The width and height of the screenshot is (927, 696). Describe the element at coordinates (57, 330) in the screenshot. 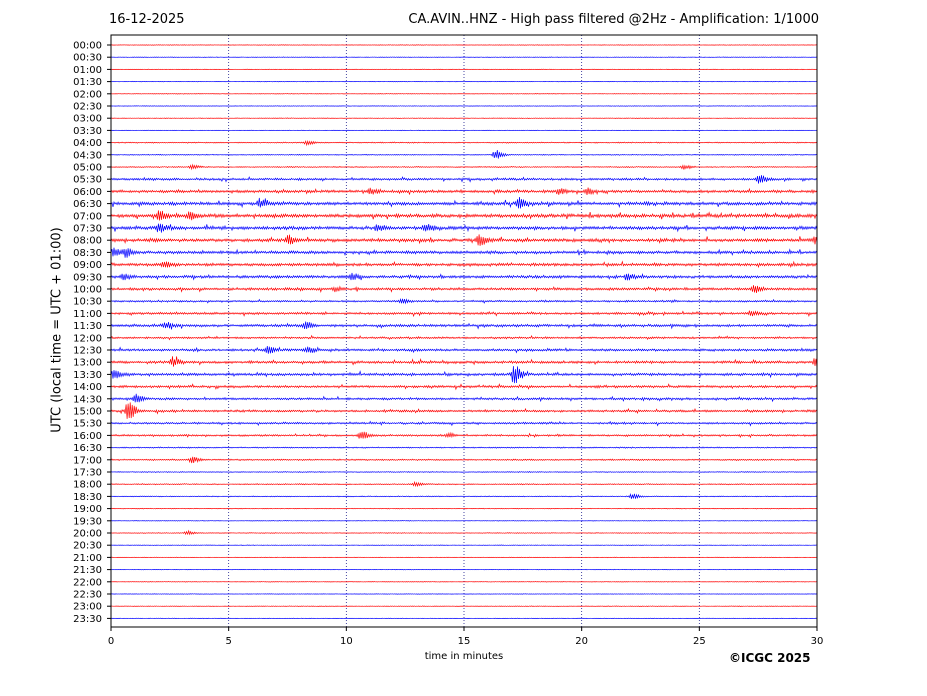

I see `y-axis-label: UTC (local time = UTC + 01:00)` at that location.